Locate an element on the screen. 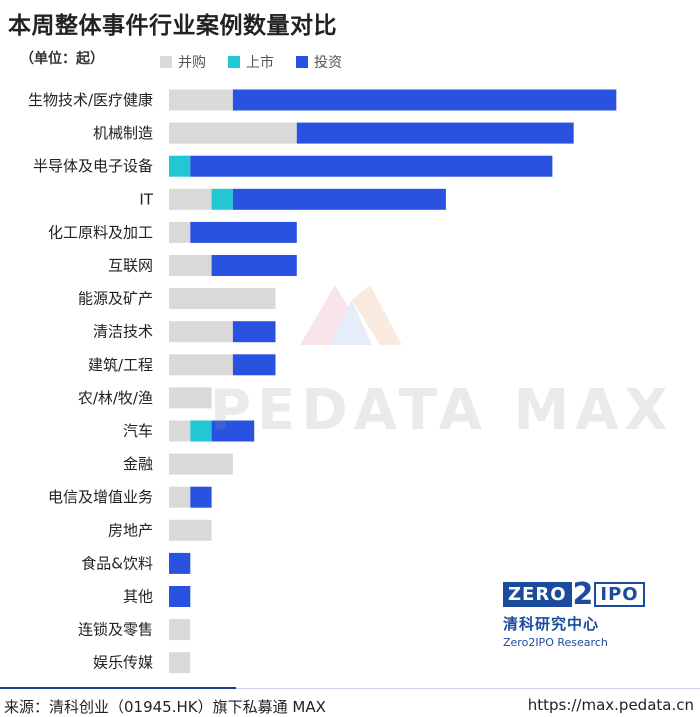 The height and width of the screenshot is (717, 700). category-label: 房地产 is located at coordinates (130, 530).